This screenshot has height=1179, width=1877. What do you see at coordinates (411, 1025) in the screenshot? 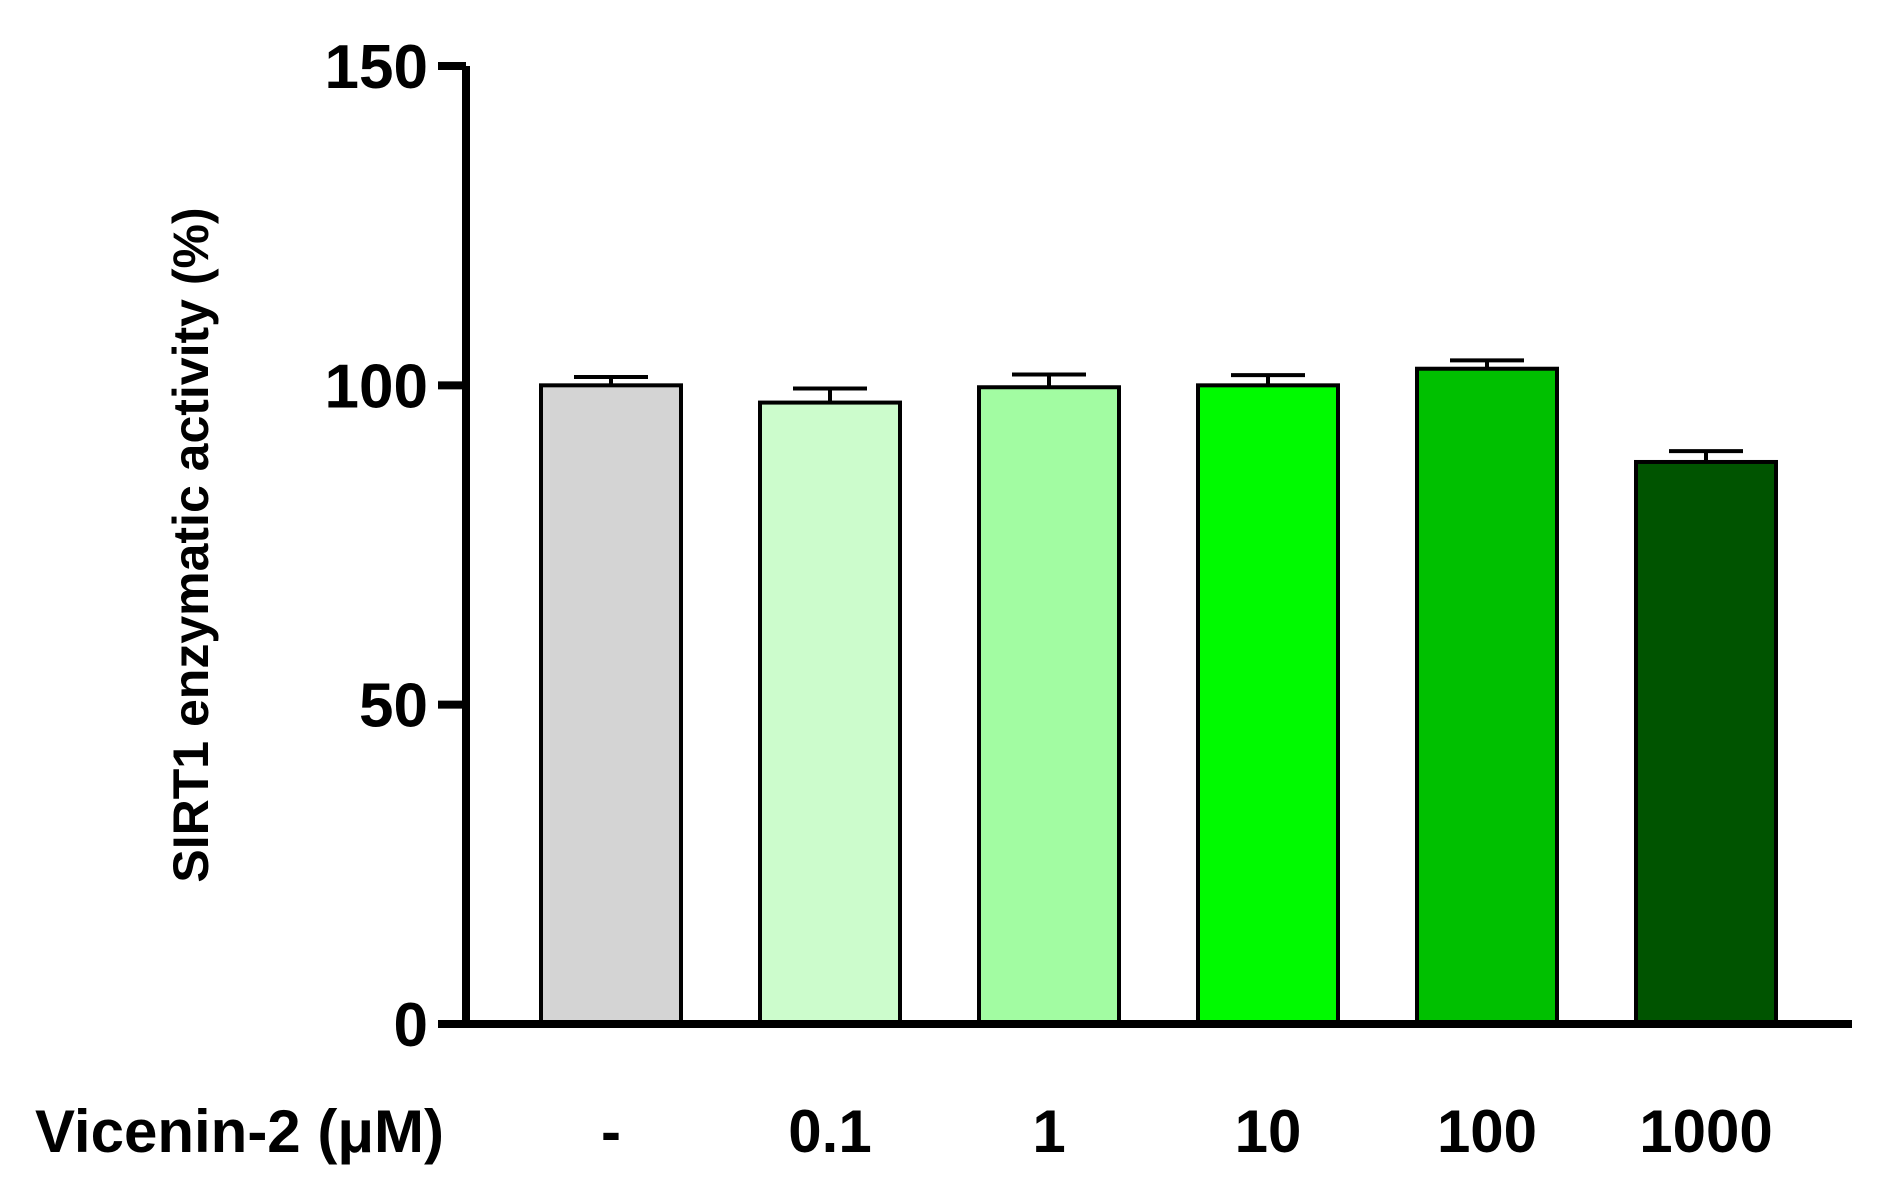
I see `y-tick-label-0: 0` at bounding box center [411, 1025].